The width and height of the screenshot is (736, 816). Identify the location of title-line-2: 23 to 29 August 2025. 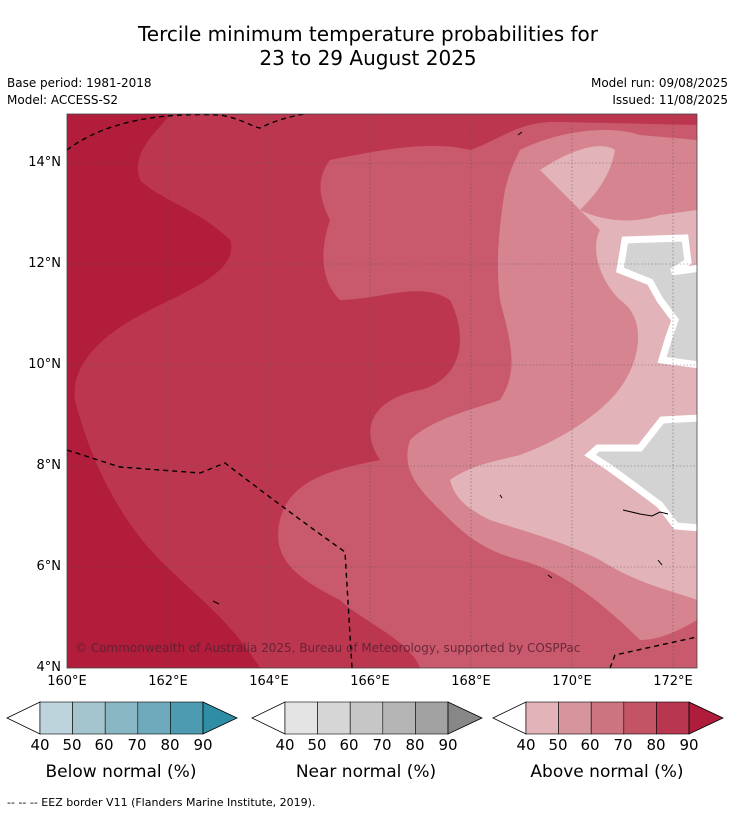
(368, 58).